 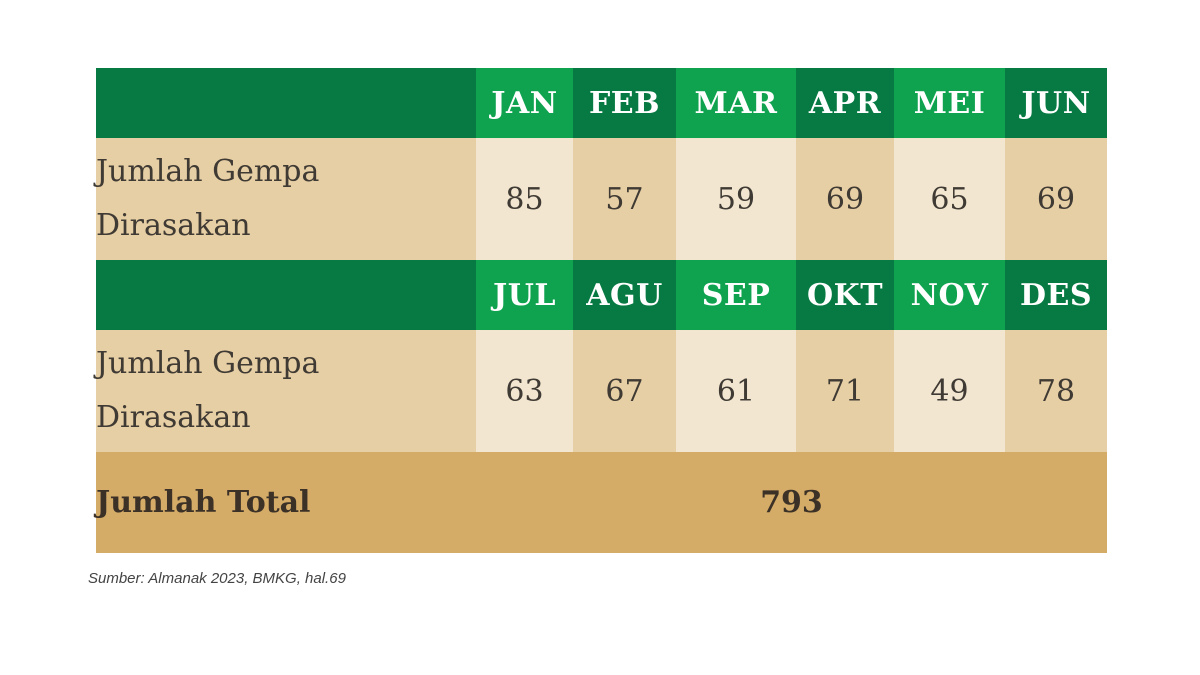 I want to click on value-cell-feb: 57, so click(x=624, y=199).